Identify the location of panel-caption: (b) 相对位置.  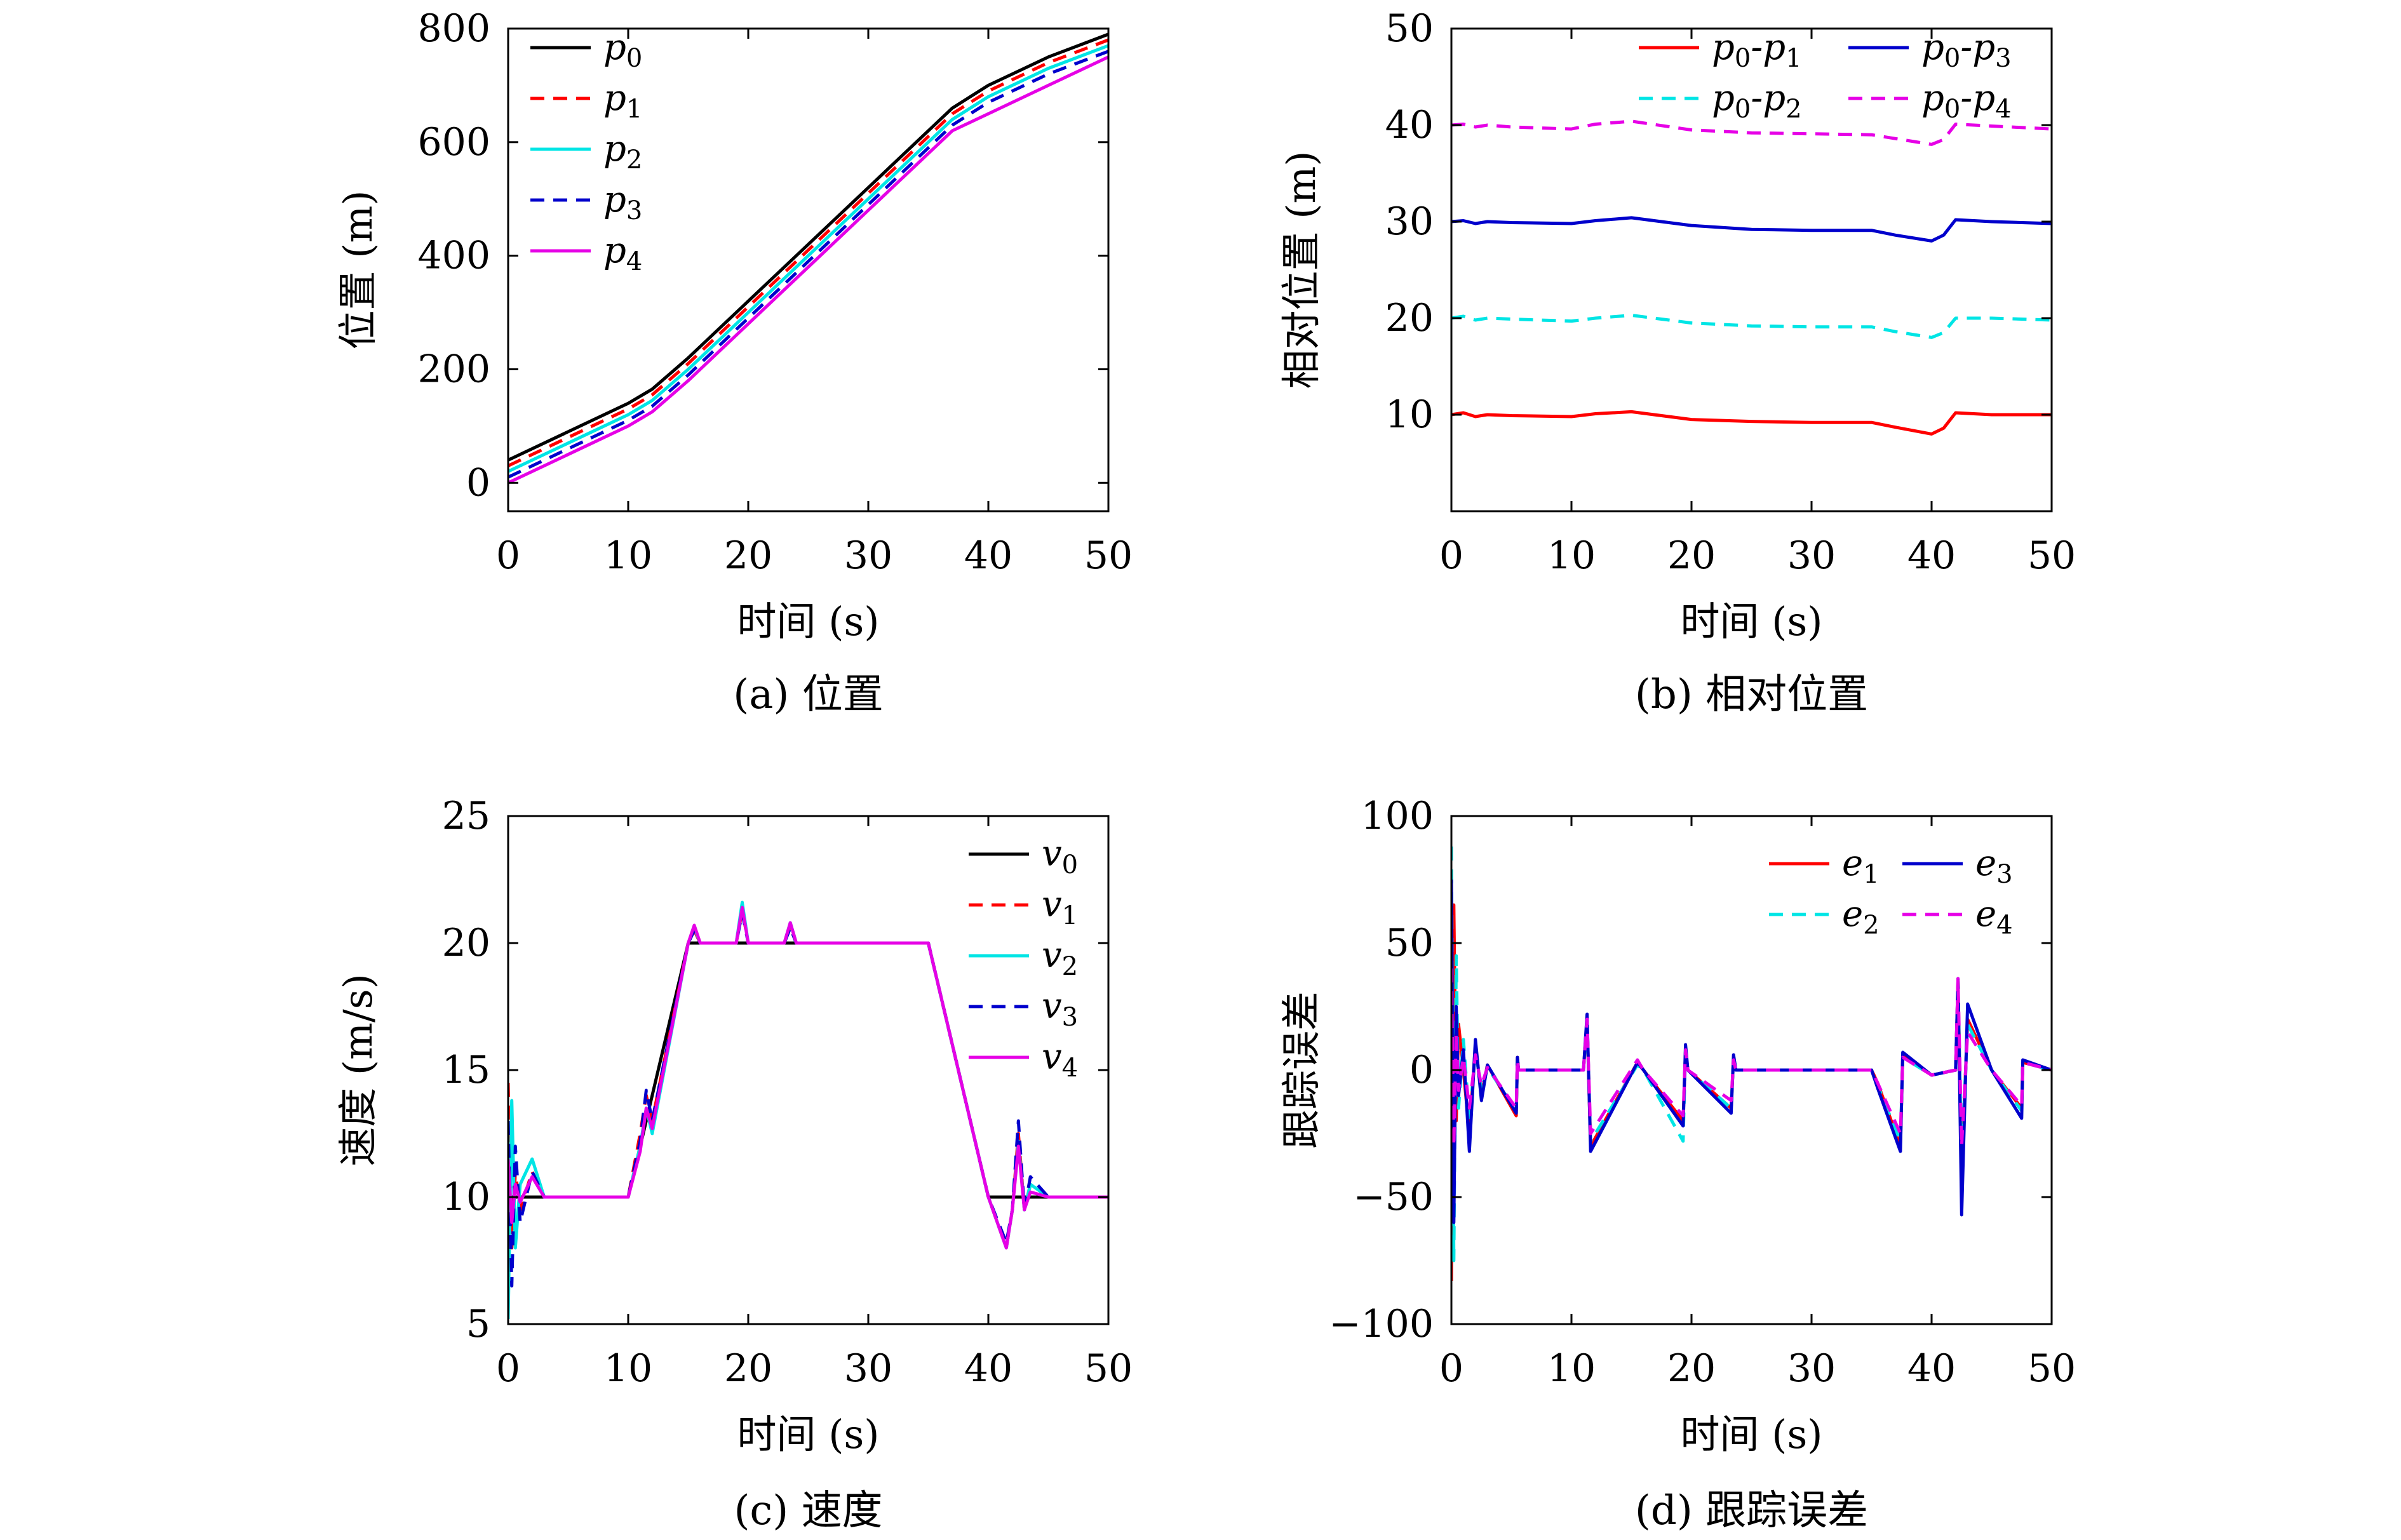
(1752, 694).